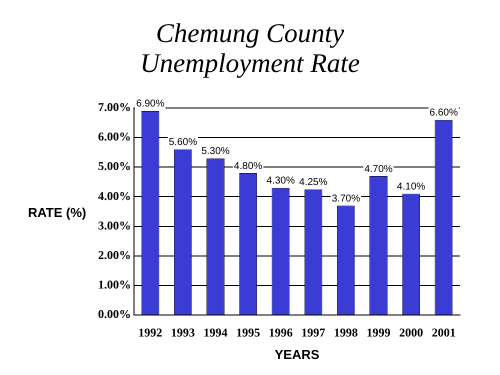 The height and width of the screenshot is (375, 500). I want to click on y-tick-label: 1.00%, so click(114, 285).